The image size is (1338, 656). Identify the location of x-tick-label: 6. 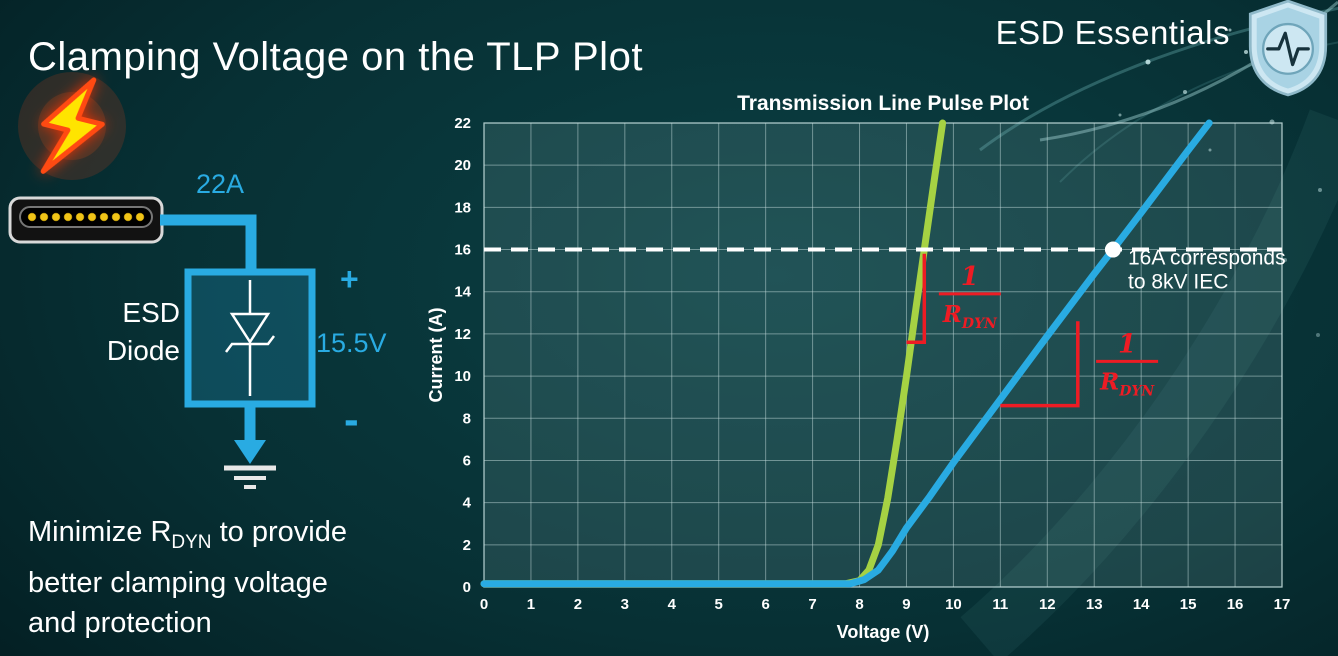
(765, 604).